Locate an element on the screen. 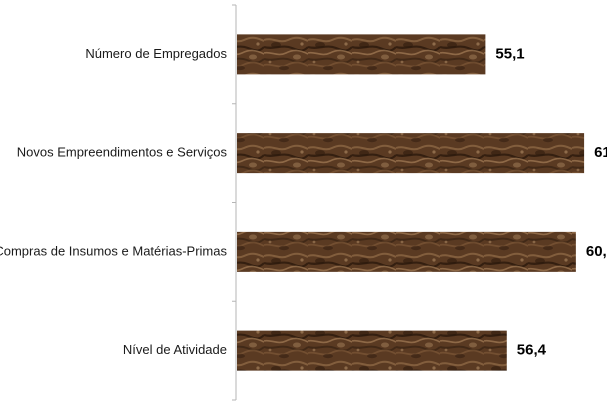 This screenshot has height=405, width=607. category-label: Nível de Atividade is located at coordinates (175, 349).